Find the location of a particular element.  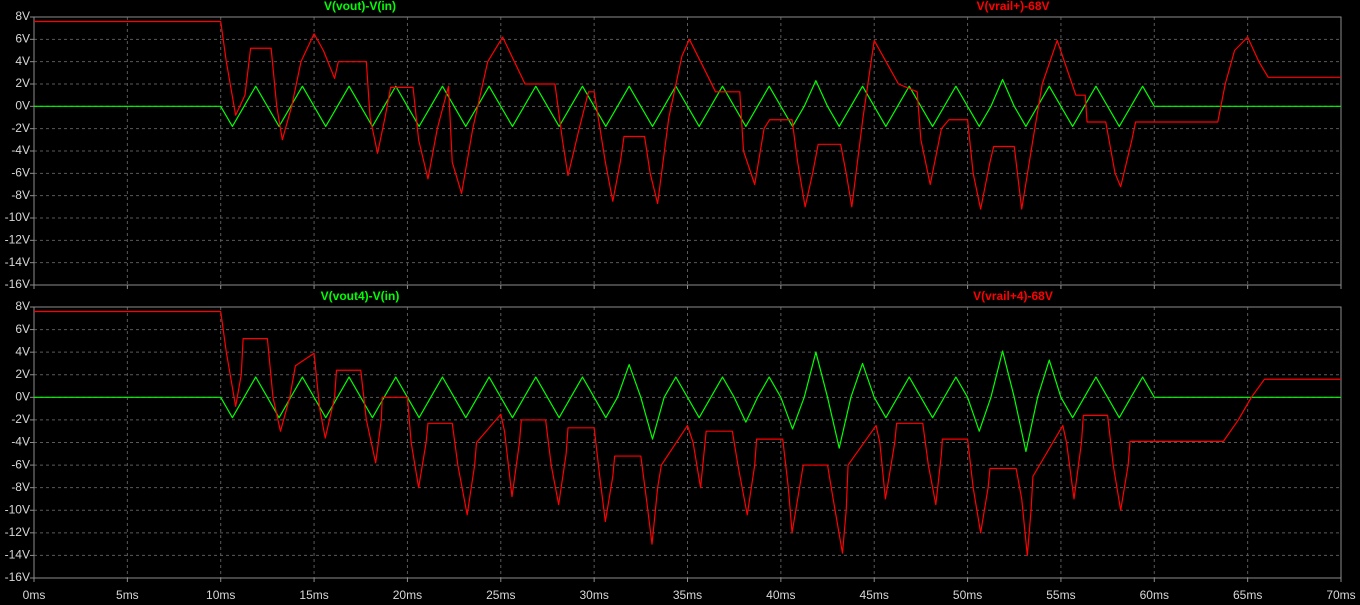

x-tick-label: 25ms is located at coordinates (500, 595).